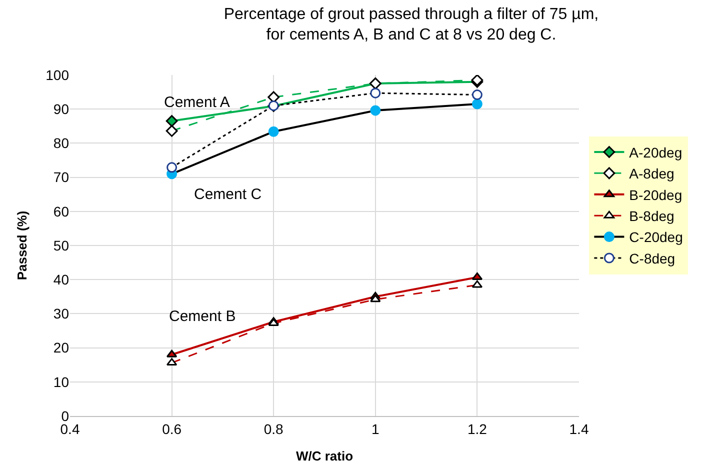  What do you see at coordinates (652, 258) in the screenshot?
I see `legend-label: C-8deg` at bounding box center [652, 258].